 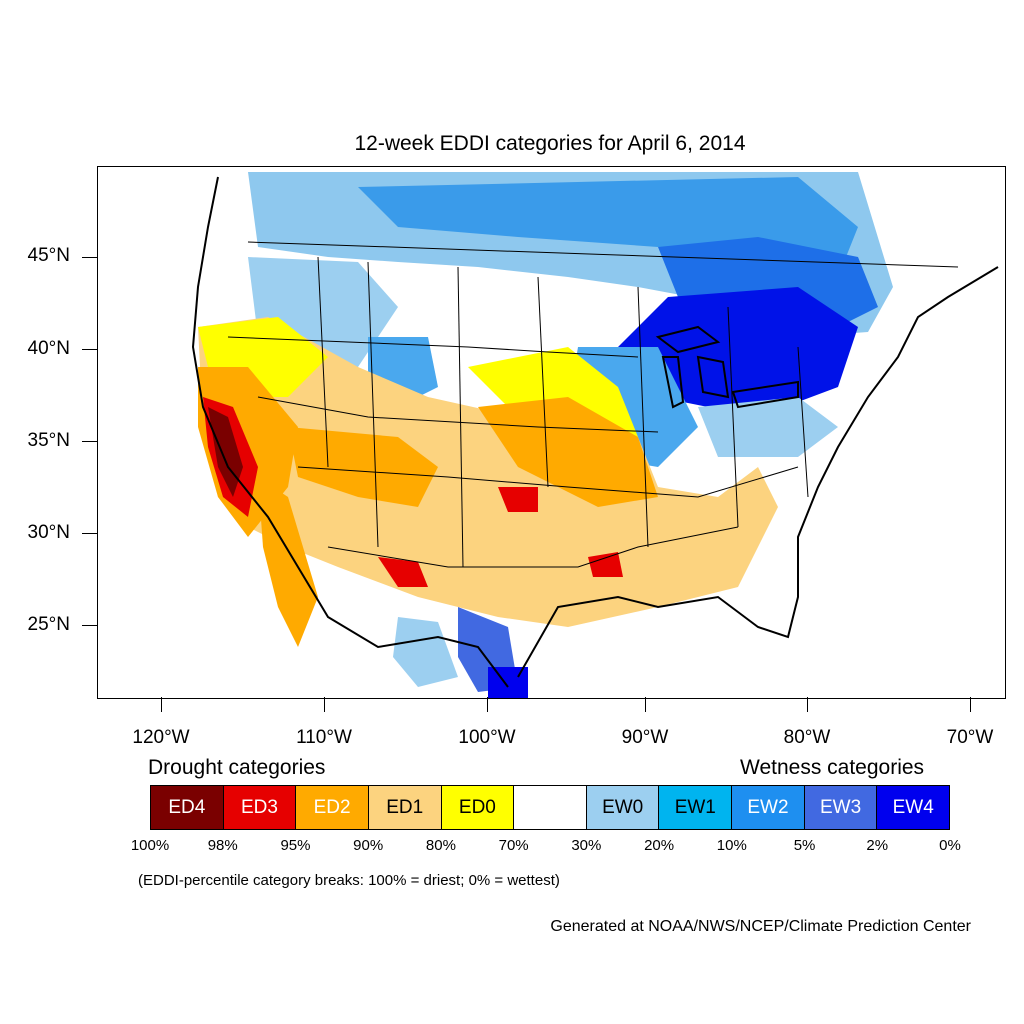 What do you see at coordinates (187, 807) in the screenshot?
I see `legend-swatch-ed4: ED4` at bounding box center [187, 807].